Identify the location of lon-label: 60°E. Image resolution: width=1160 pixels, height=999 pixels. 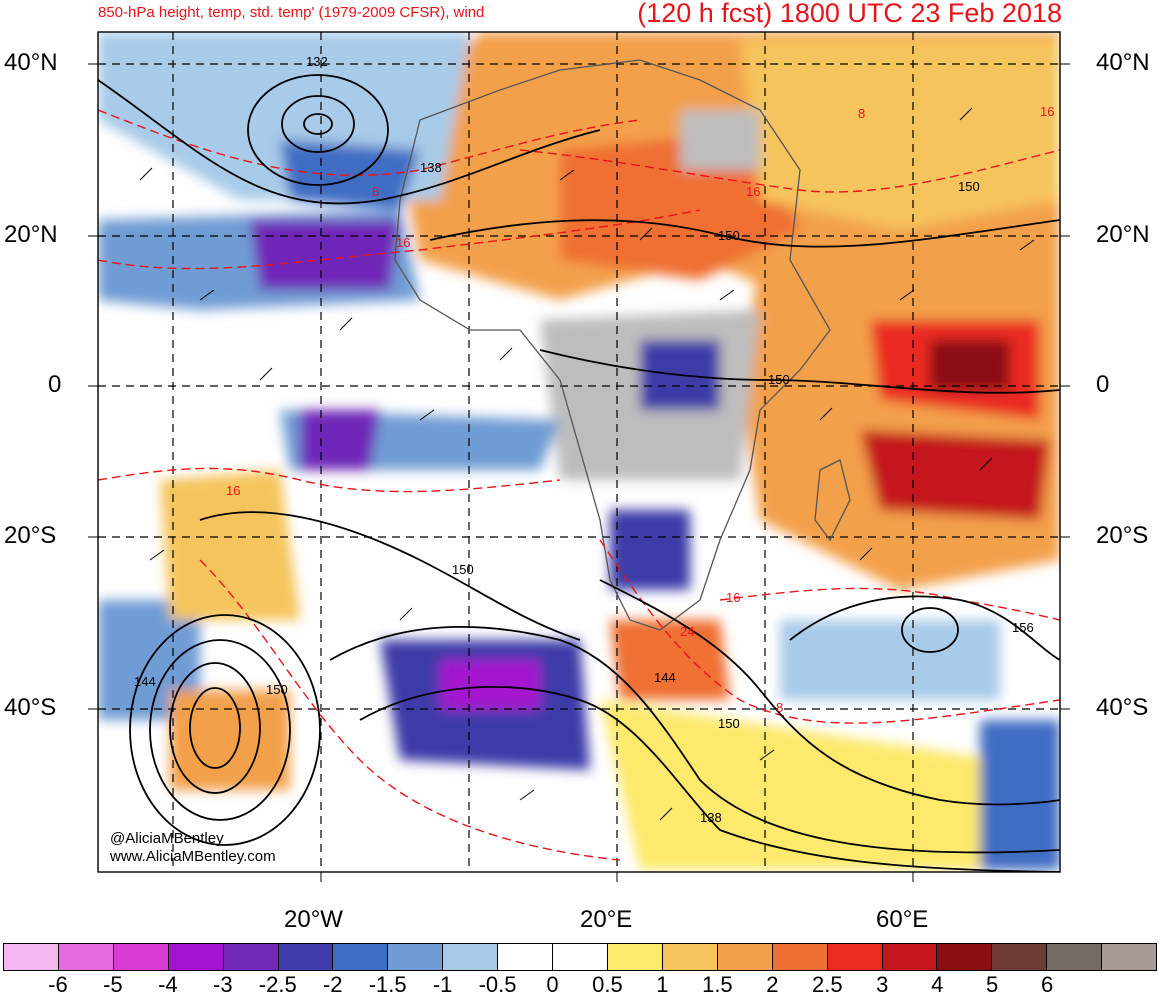
(902, 919).